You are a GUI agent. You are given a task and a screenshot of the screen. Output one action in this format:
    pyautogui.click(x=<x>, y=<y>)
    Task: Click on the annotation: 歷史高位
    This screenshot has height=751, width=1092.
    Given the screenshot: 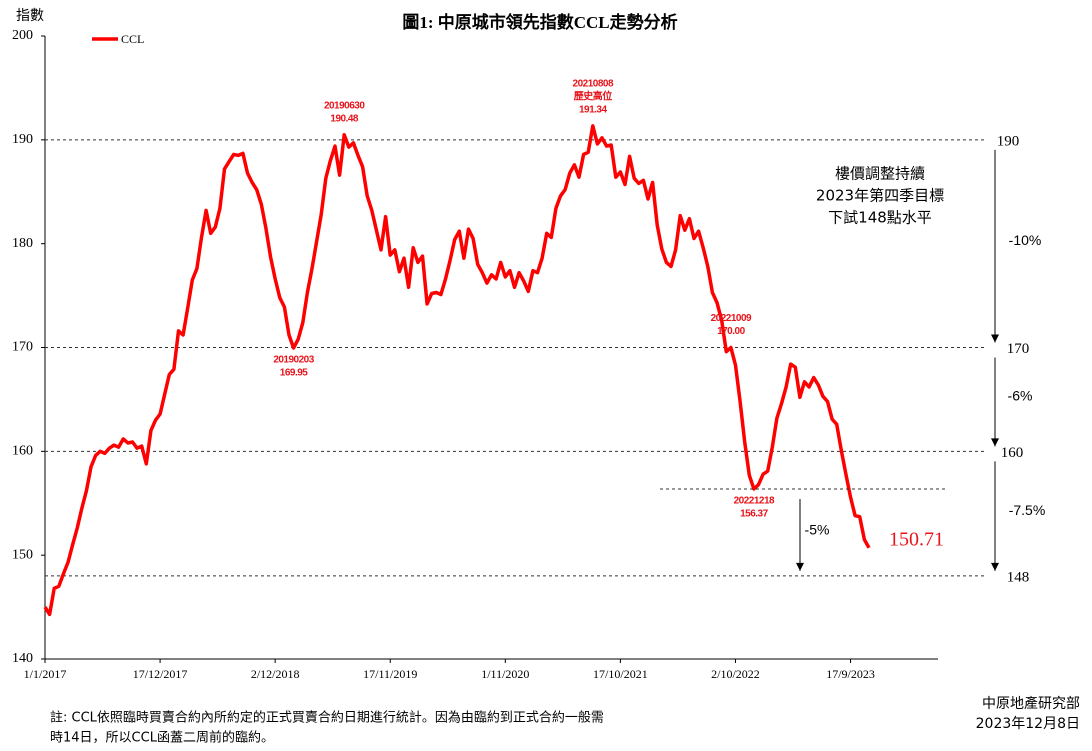 What is the action you would take?
    pyautogui.click(x=593, y=96)
    